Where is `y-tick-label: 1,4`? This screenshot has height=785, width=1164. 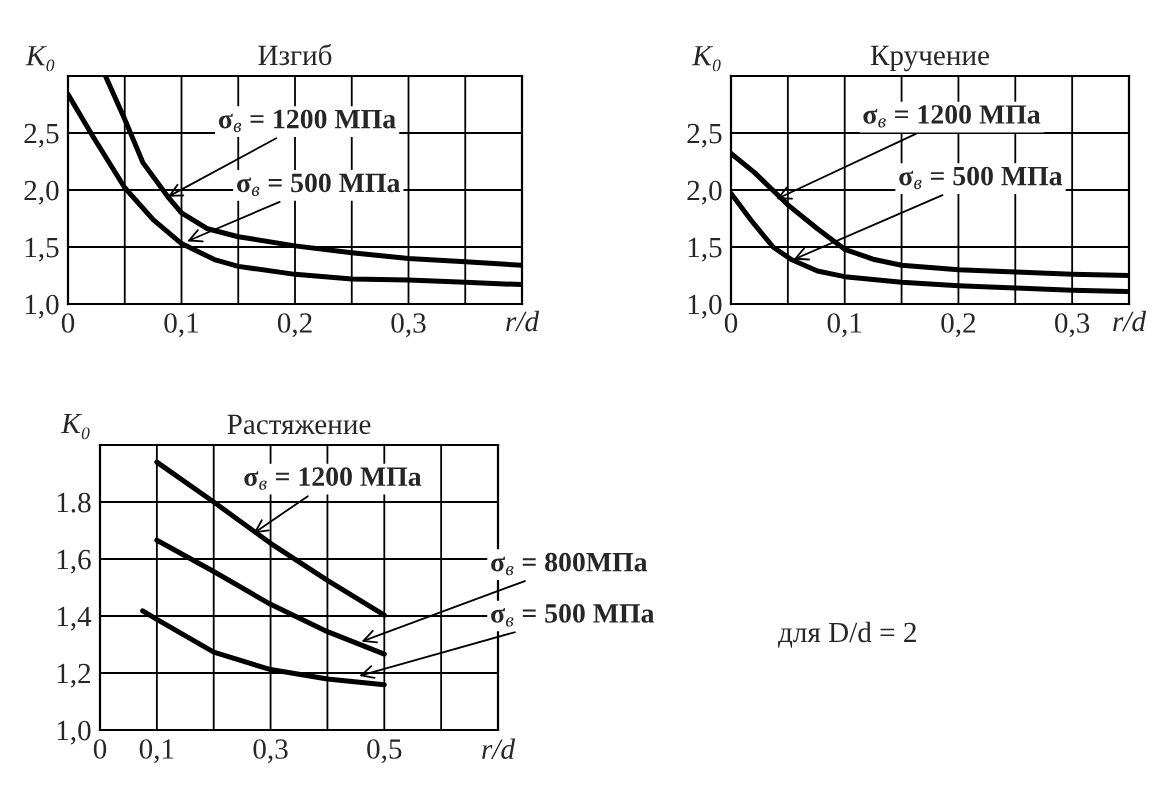 y-tick-label: 1,4 is located at coordinates (74, 618).